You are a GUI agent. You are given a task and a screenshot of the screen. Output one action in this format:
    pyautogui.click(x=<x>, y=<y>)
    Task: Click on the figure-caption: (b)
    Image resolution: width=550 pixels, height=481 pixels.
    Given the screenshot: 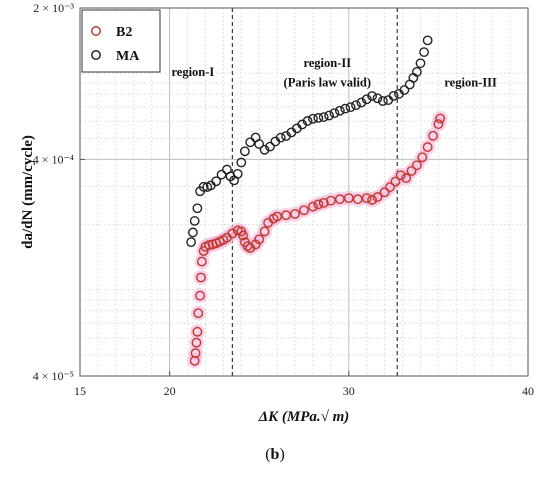 What is the action you would take?
    pyautogui.click(x=275, y=455)
    